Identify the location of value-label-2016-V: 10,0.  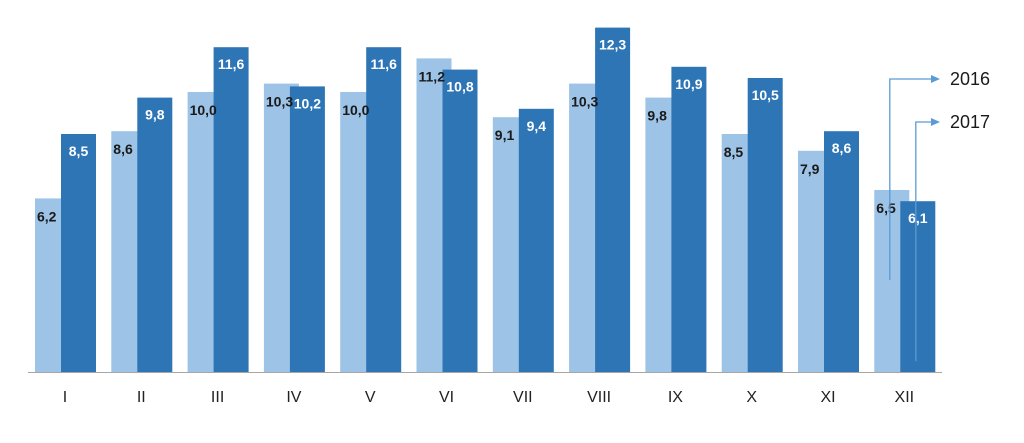
(355, 110).